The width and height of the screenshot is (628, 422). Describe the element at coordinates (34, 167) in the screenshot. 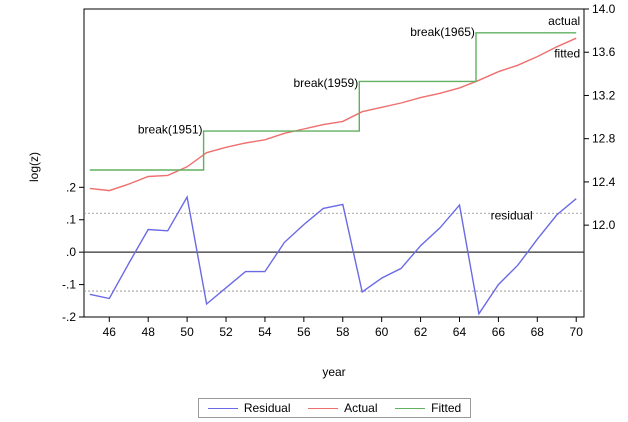

I see `y-axis-label: log(z)` at that location.